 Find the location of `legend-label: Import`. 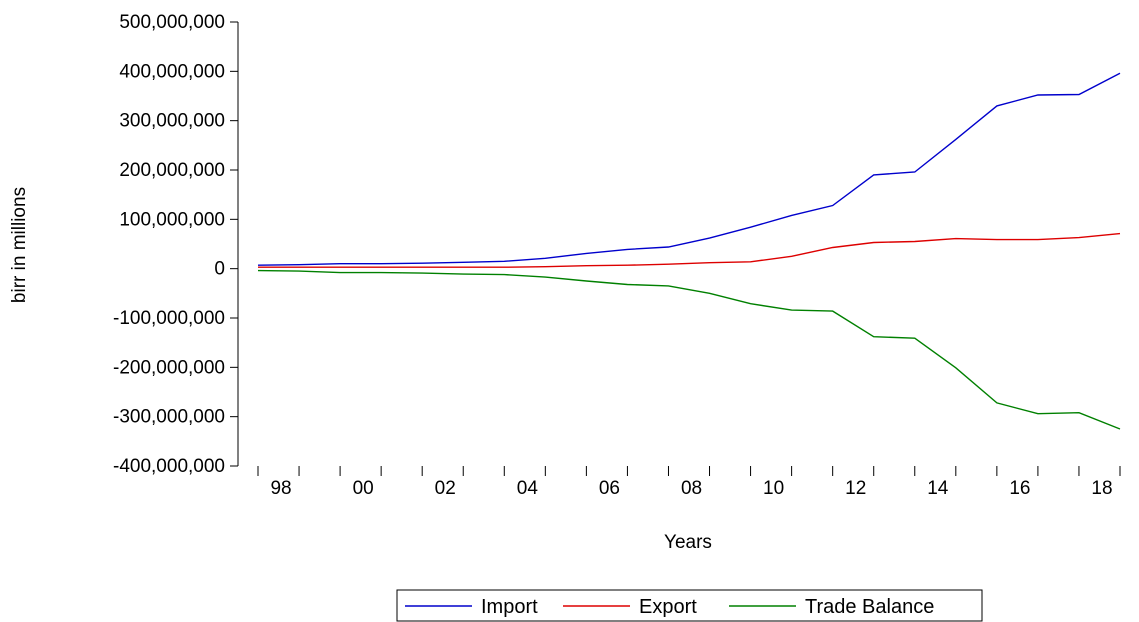

legend-label: Import is located at coordinates (509, 607).